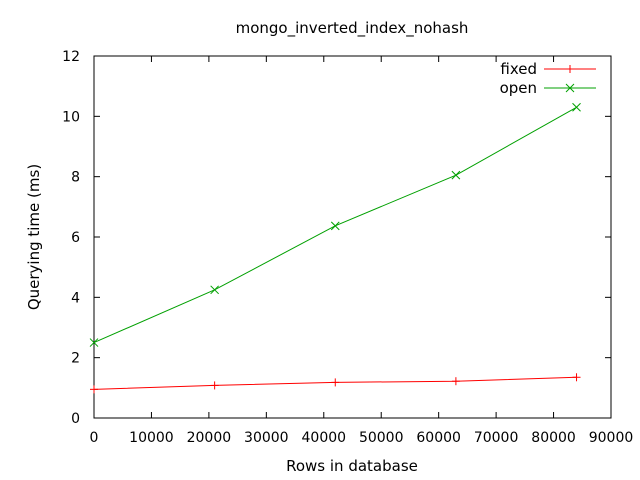 The image size is (640, 480). What do you see at coordinates (553, 438) in the screenshot?
I see `x-tick-label: 80000` at bounding box center [553, 438].